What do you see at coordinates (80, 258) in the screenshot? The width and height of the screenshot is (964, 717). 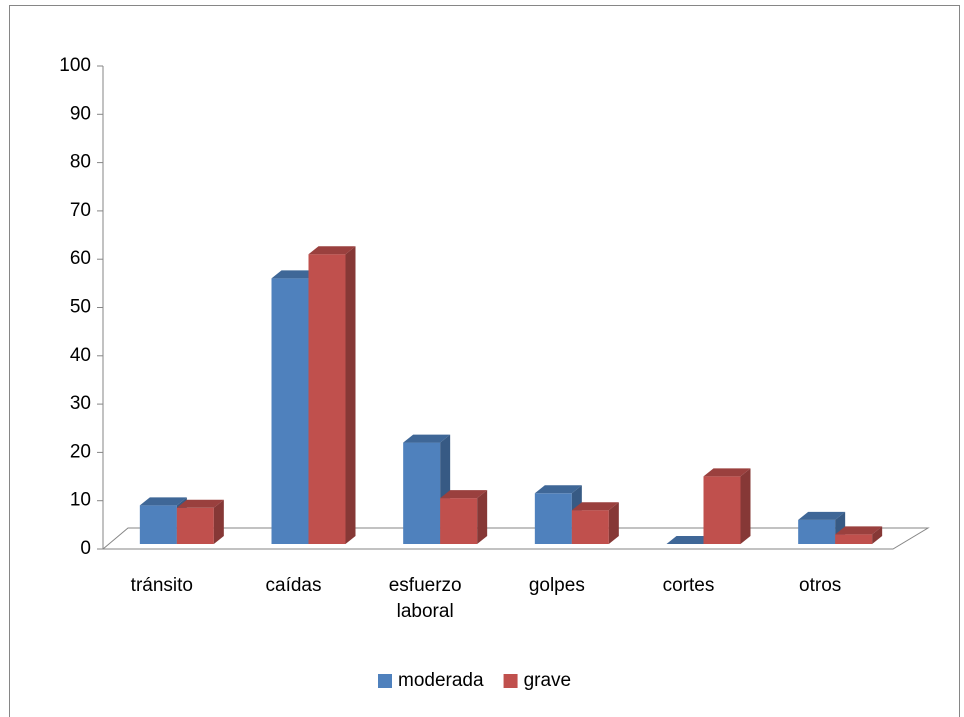 I see `y-tick-label: 60` at bounding box center [80, 258].